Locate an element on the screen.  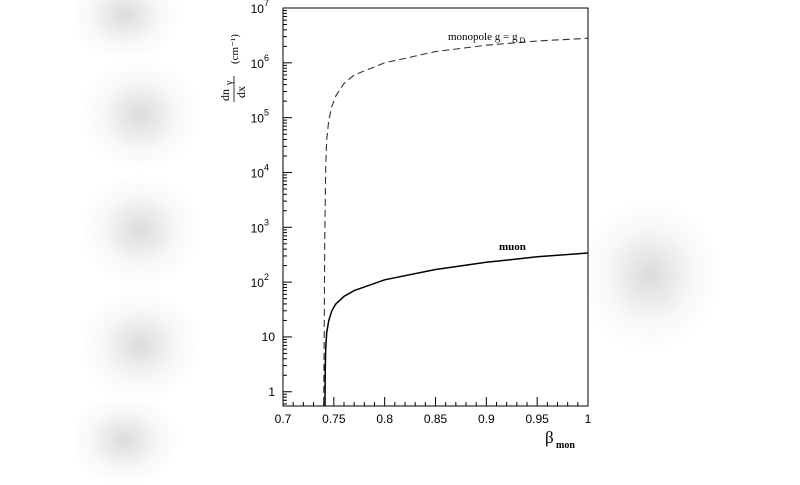
muon-curve is located at coordinates (456, 329).